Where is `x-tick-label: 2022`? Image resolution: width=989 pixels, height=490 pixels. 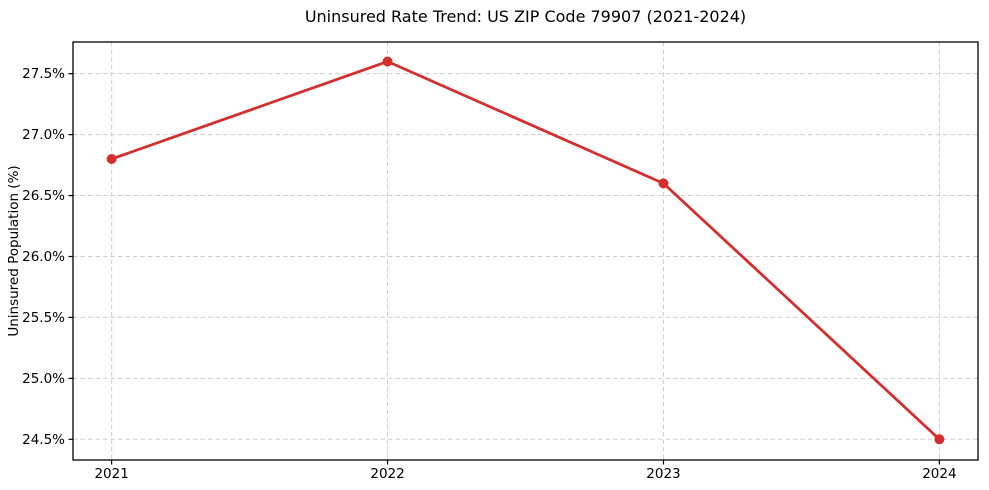
x-tick-label: 2022 is located at coordinates (387, 474).